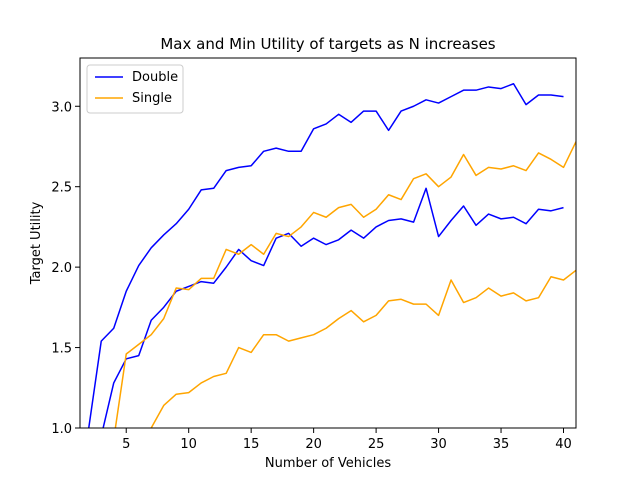  I want to click on x-axis-title: Number of Vehicles, so click(328, 463).